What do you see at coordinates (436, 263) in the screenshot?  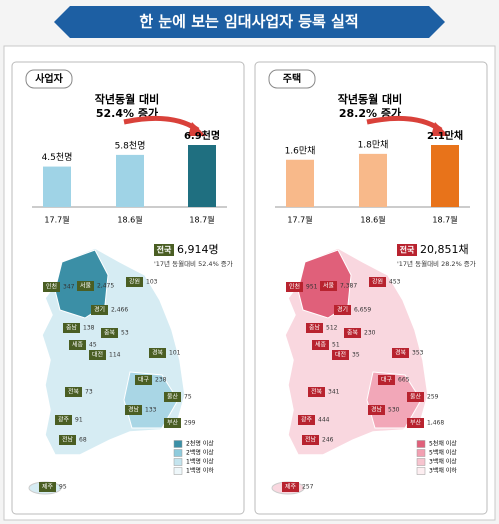 I see `total-note: '17년 동월대비 28.2% 증가` at bounding box center [436, 263].